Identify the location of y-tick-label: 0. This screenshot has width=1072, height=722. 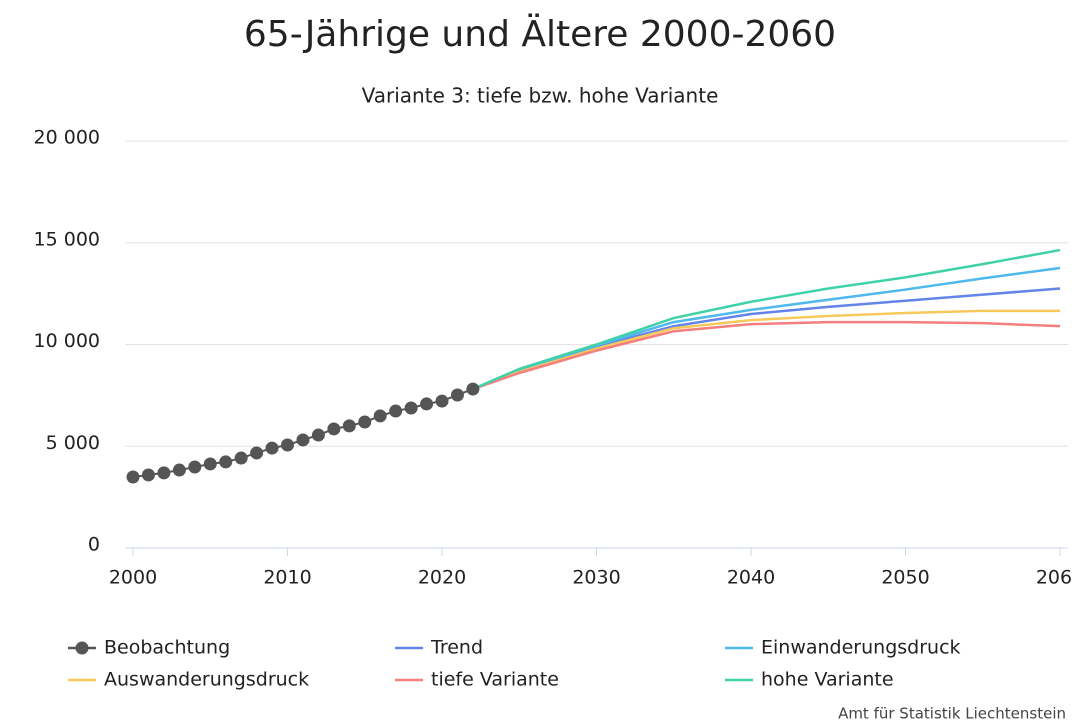
(94, 545).